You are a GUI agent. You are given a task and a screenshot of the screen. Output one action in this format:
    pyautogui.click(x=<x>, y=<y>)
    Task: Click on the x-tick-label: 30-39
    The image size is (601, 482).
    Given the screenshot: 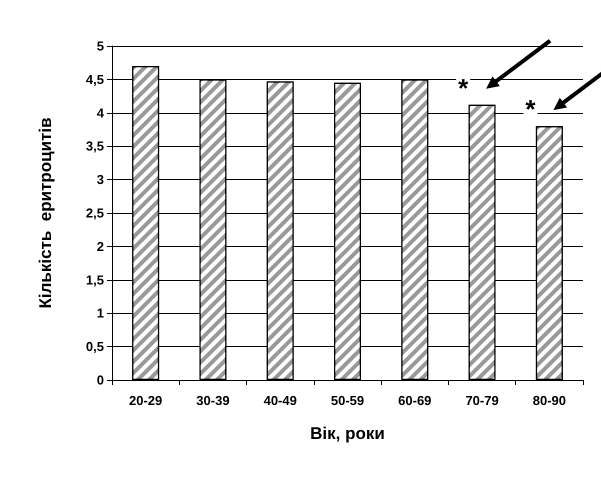 What is the action you would take?
    pyautogui.click(x=213, y=400)
    